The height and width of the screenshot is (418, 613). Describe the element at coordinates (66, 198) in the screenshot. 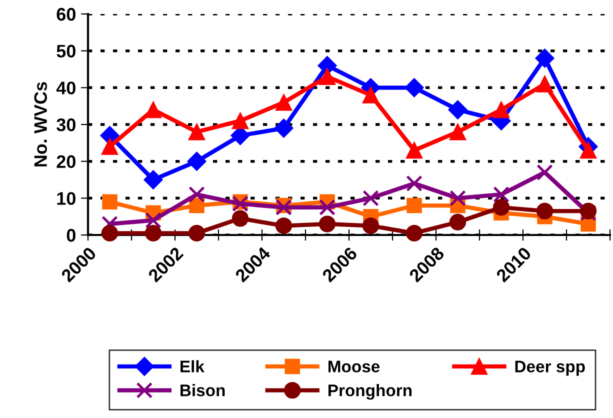

I see `y-tick-label: 10` at that location.